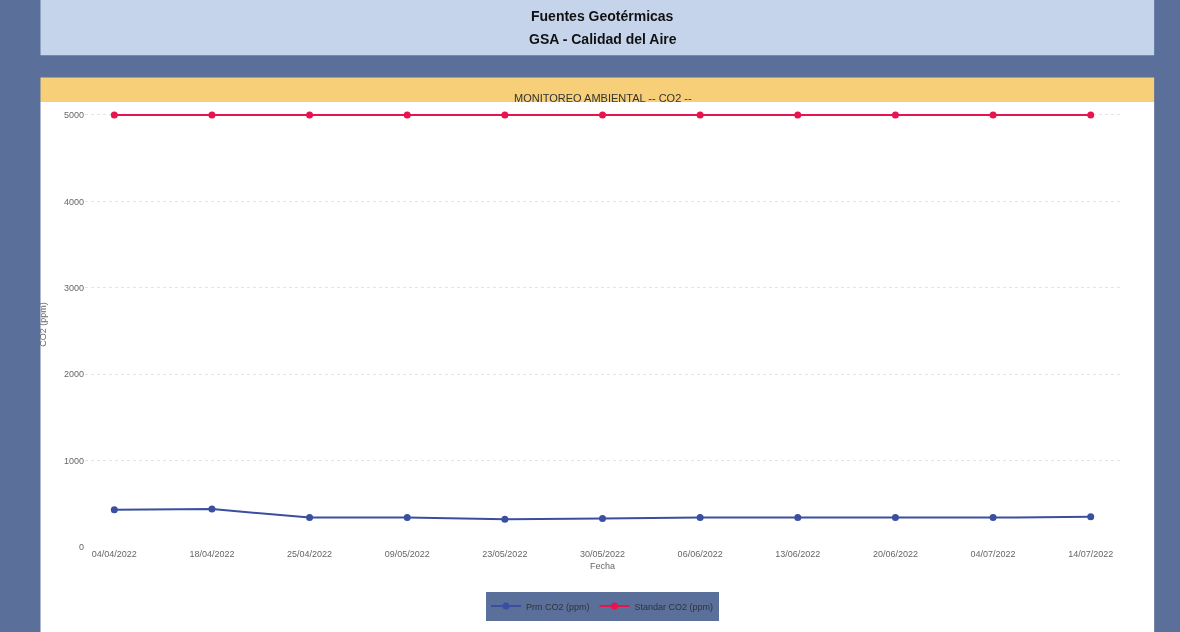 The width and height of the screenshot is (1180, 632). What do you see at coordinates (603, 39) in the screenshot?
I see `chart-subtitle: GSA - Calidad del Aire` at bounding box center [603, 39].